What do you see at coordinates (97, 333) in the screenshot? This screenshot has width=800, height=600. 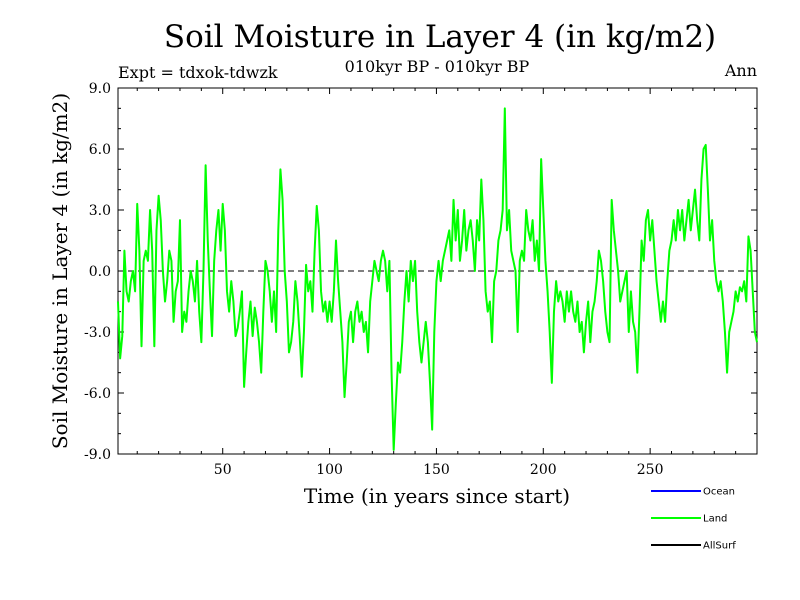 I see `y-tick-label: -3.0` at bounding box center [97, 333].